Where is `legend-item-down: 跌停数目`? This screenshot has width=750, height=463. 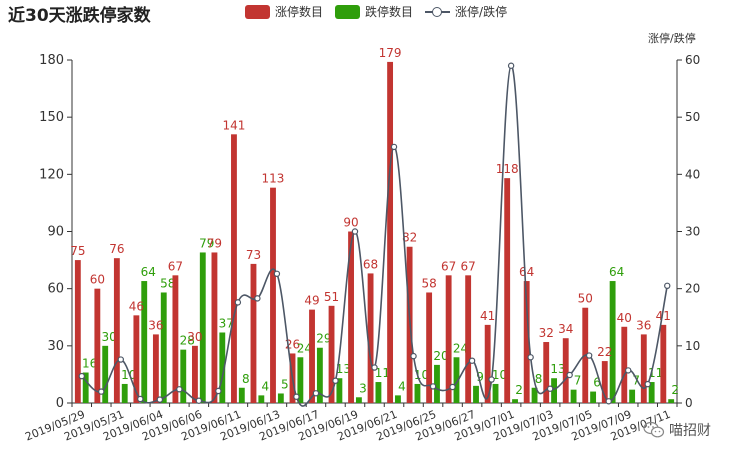
legend-item-down: 跌停数目 is located at coordinates (374, 11).